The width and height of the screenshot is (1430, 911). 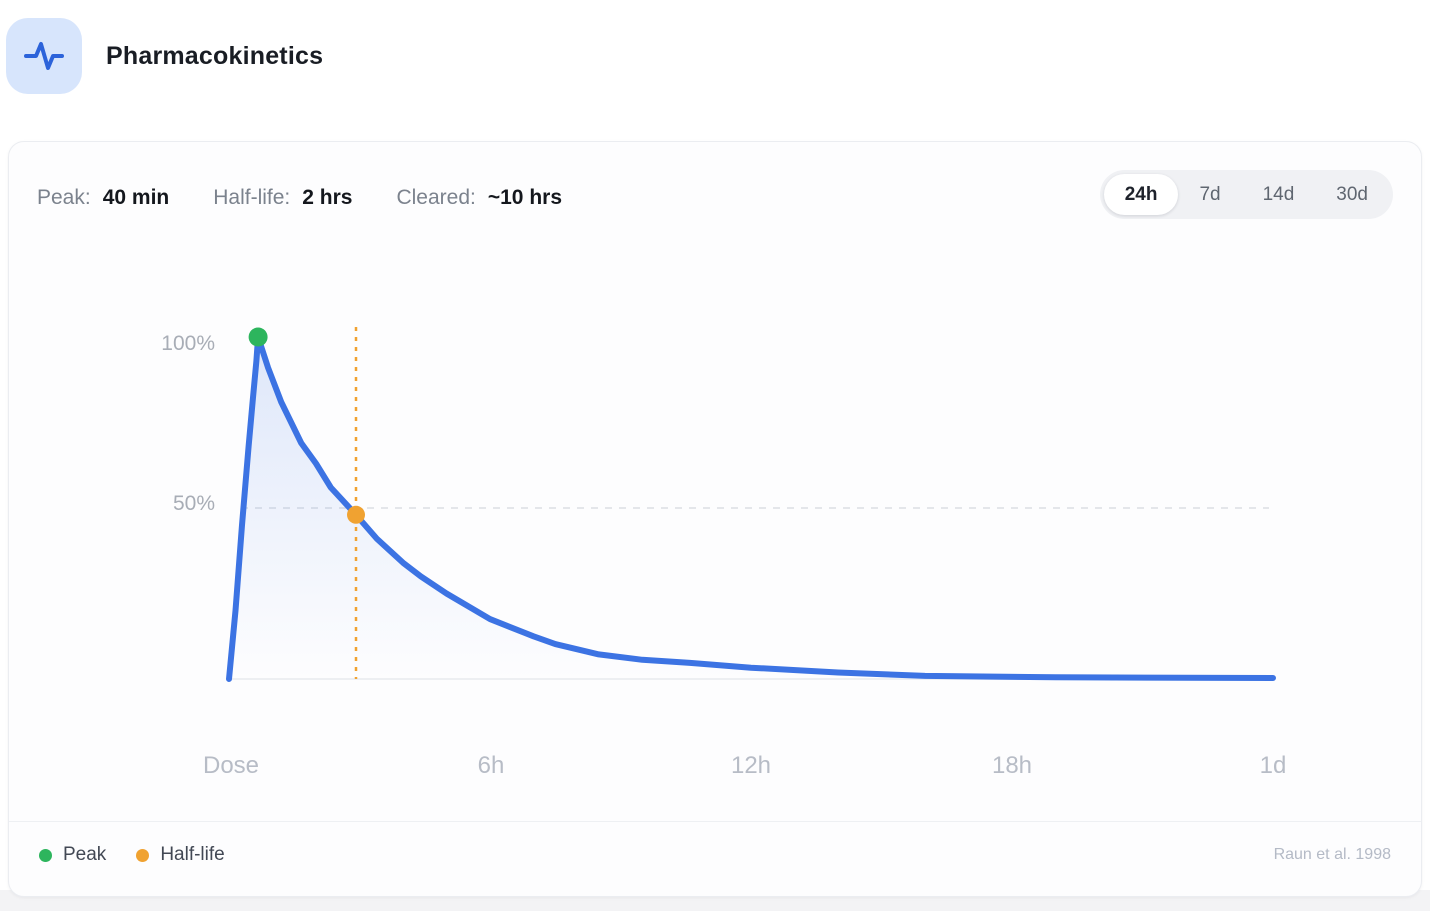 What do you see at coordinates (1352, 194) in the screenshot?
I see `range-tab-30d: 30d` at bounding box center [1352, 194].